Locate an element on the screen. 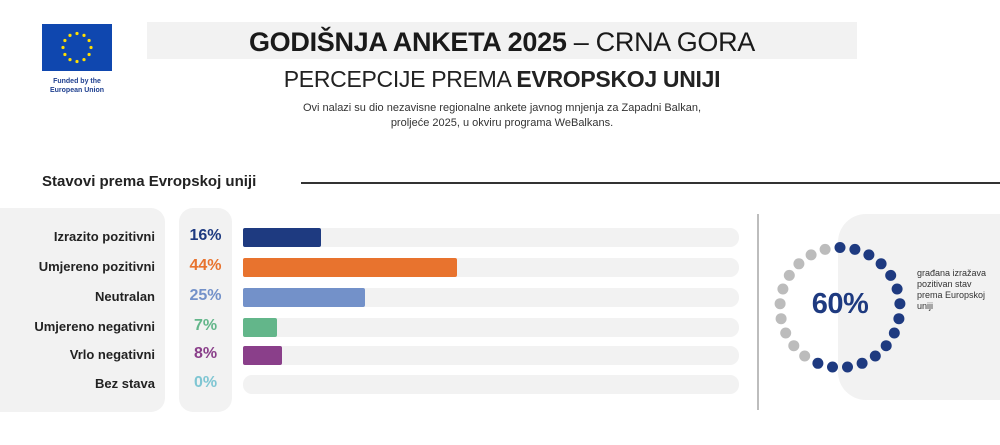 The image size is (1000, 445). row-label: Umjereno pozitivni is located at coordinates (96, 266).